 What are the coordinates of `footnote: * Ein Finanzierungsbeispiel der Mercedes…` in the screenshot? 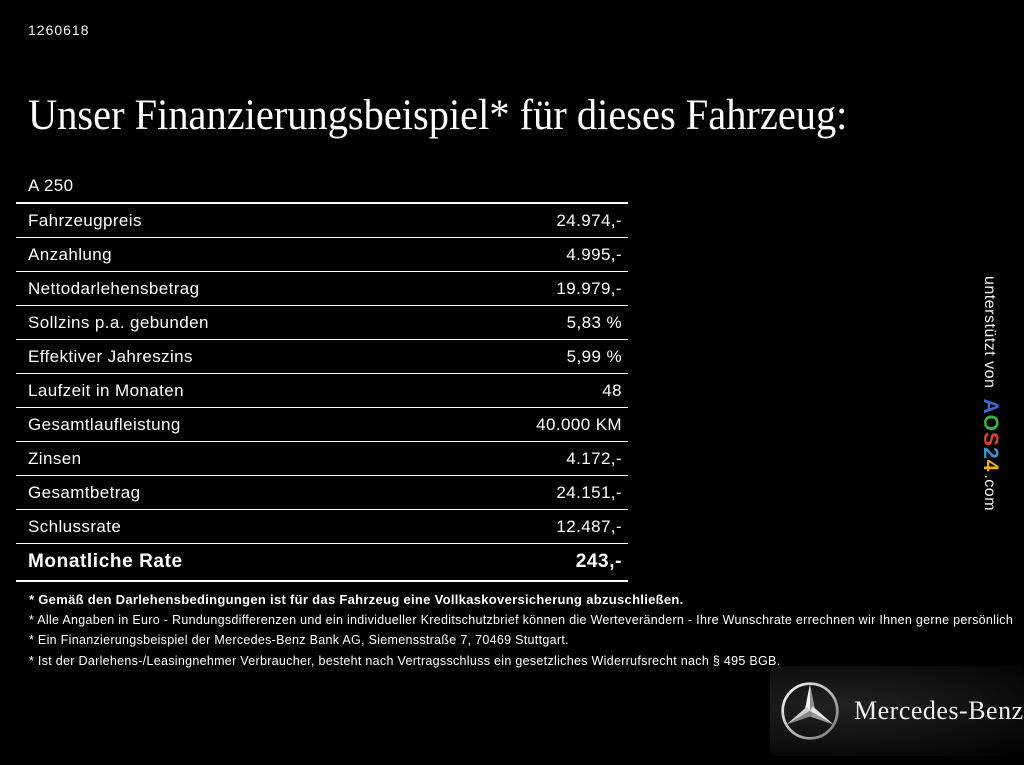 It's located at (299, 640).